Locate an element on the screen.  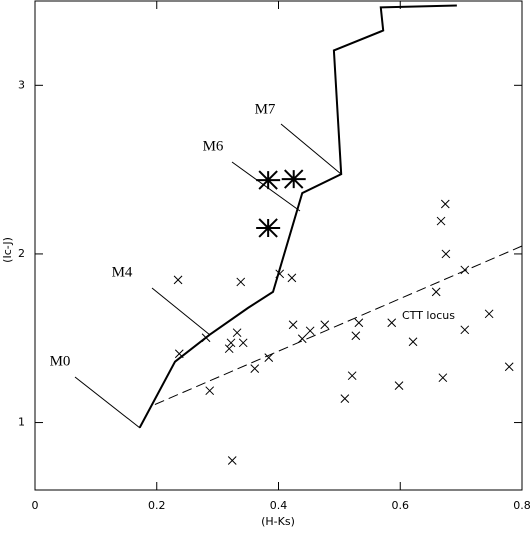
x-axis-label: (H-Ks) is located at coordinates (278, 521).